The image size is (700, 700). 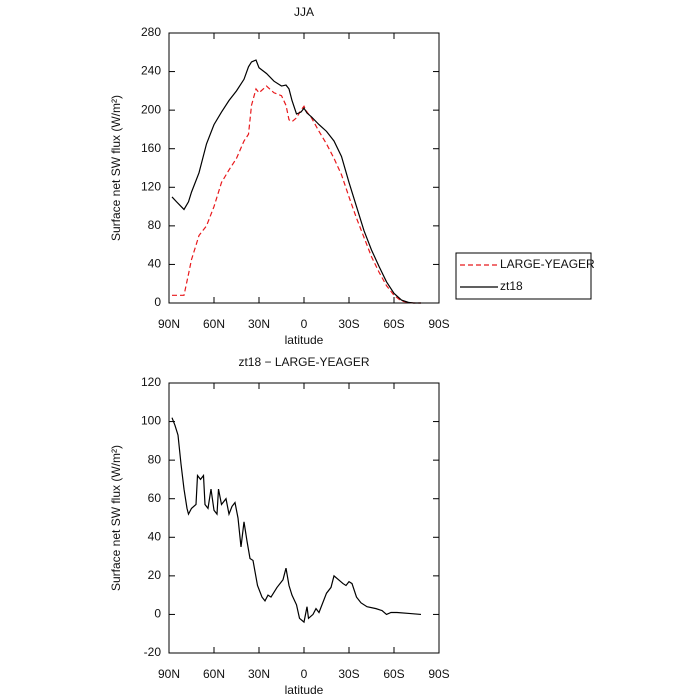 I want to click on chart-title: JJA, so click(x=304, y=12).